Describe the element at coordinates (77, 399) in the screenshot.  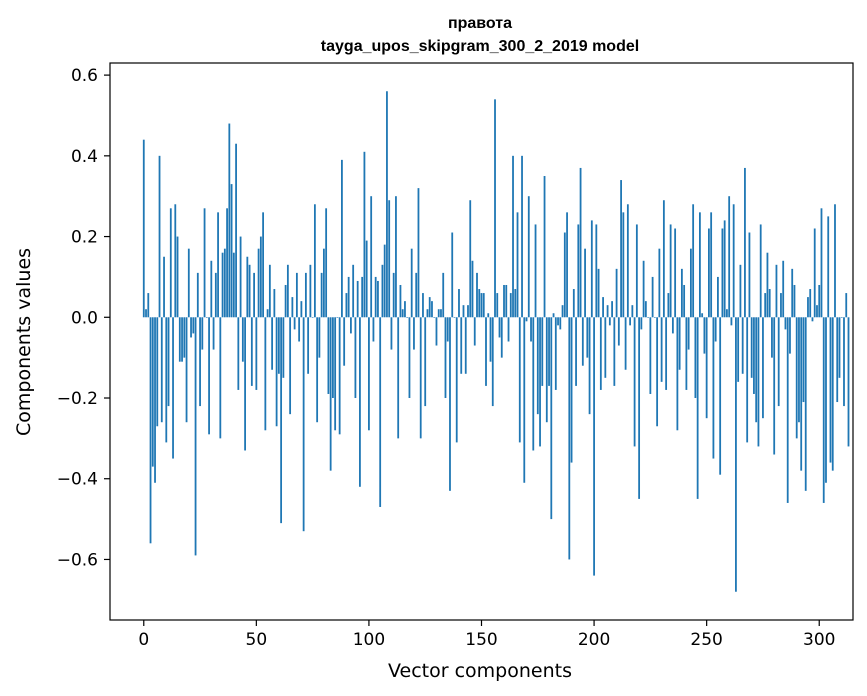
I see `y-tick-label: −0.2` at that location.